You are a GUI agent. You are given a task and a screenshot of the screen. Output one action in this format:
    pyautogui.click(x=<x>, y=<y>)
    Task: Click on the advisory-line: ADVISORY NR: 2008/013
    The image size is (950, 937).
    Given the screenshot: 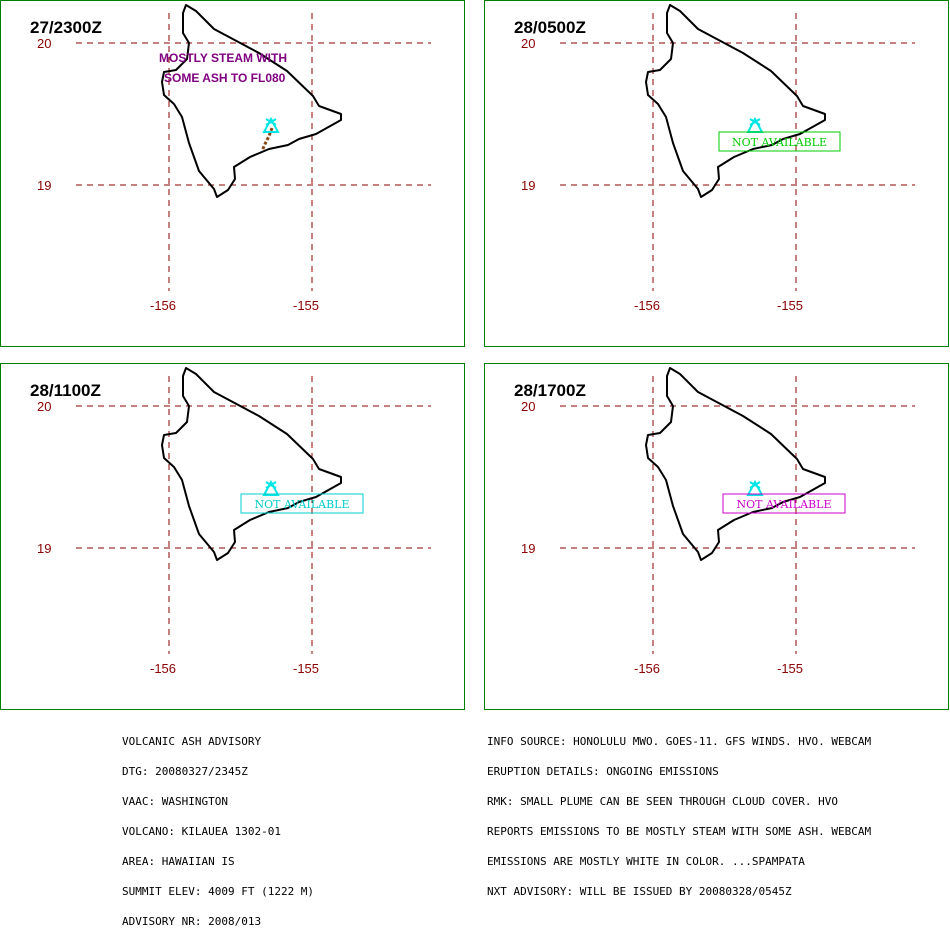 What is the action you would take?
    pyautogui.click(x=192, y=921)
    